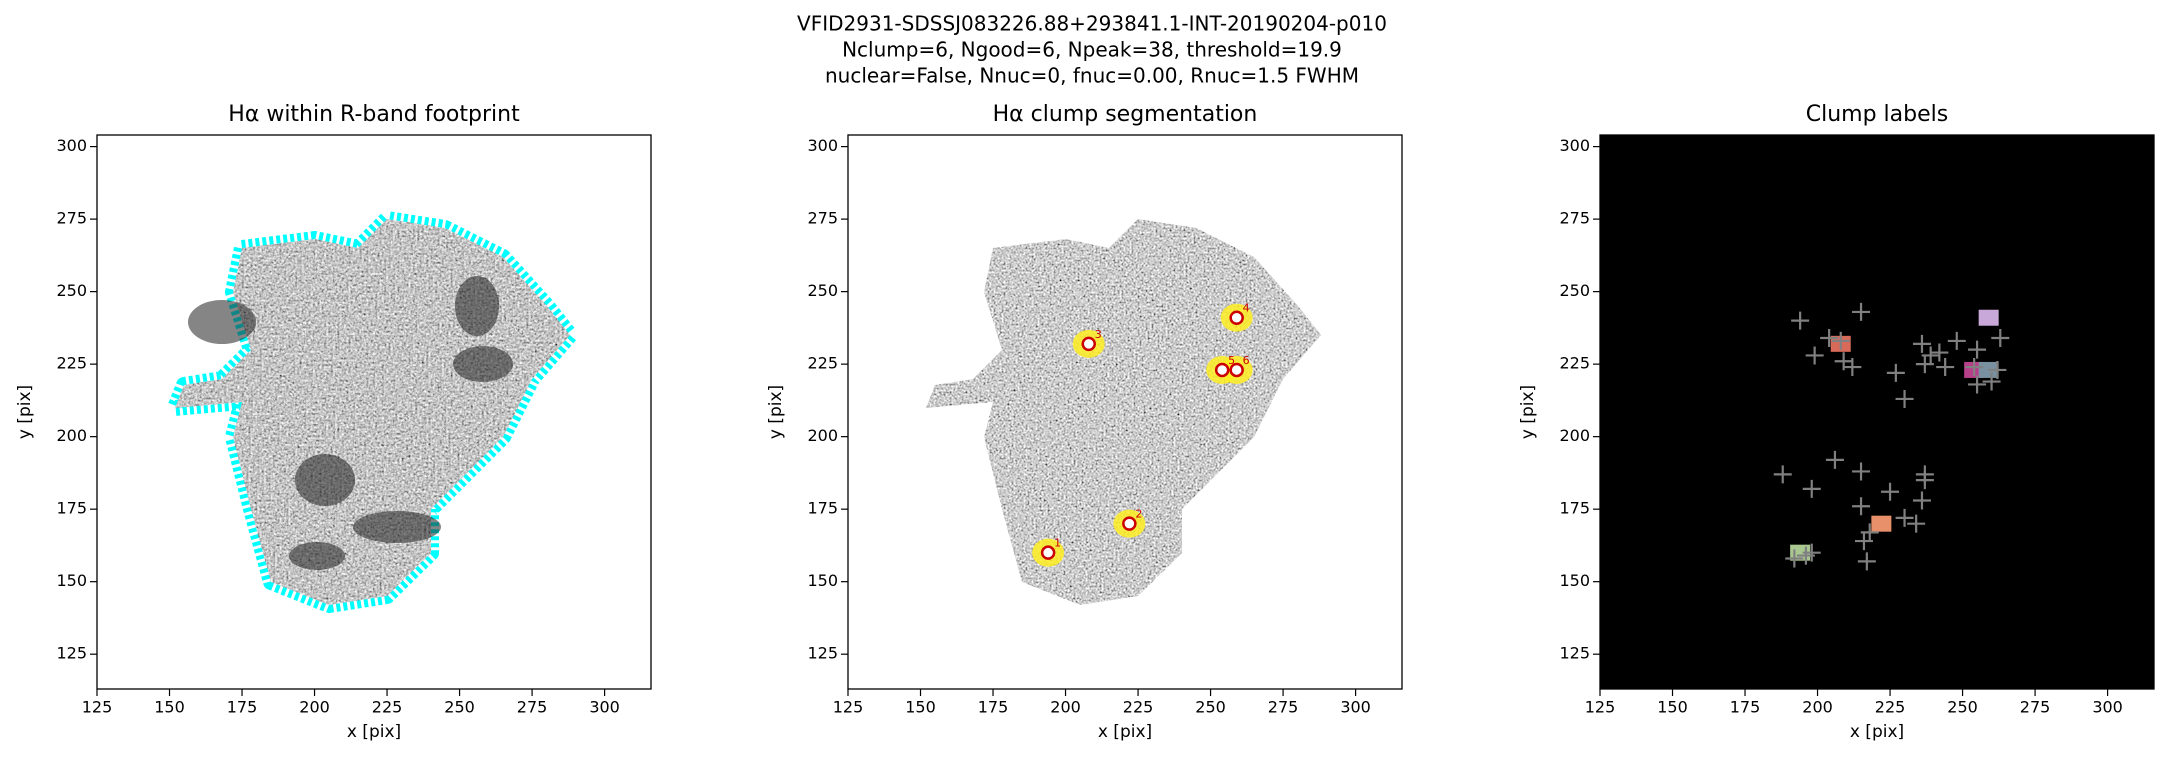 The width and height of the screenshot is (2168, 771). What do you see at coordinates (374, 114) in the screenshot?
I see `axes-title: Hα within R-band footprint` at bounding box center [374, 114].